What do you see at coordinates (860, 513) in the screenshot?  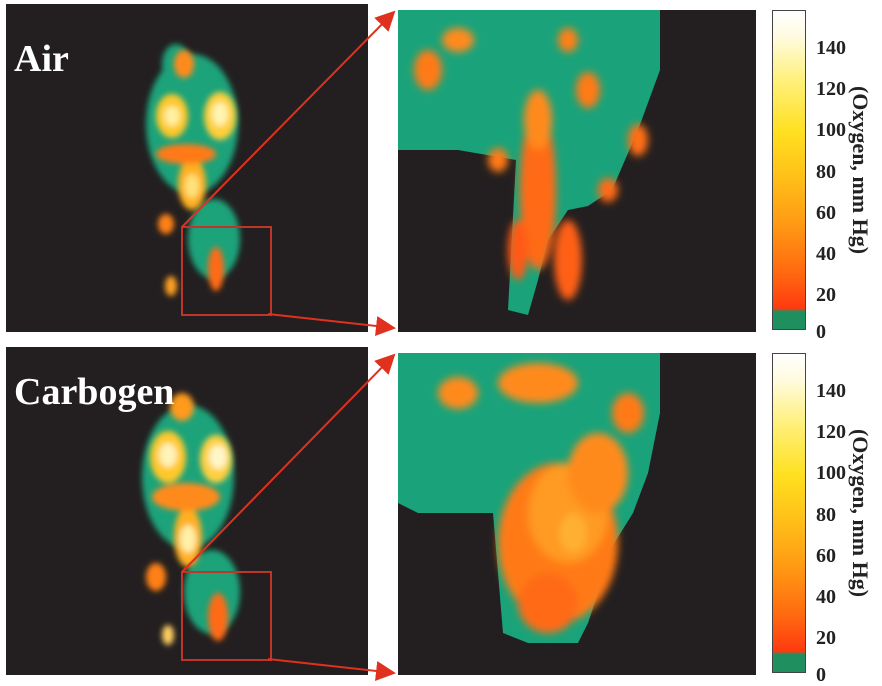 I see `carbogen-colorbar-axis-label: (Oxygen, mm Hg)` at bounding box center [860, 513].